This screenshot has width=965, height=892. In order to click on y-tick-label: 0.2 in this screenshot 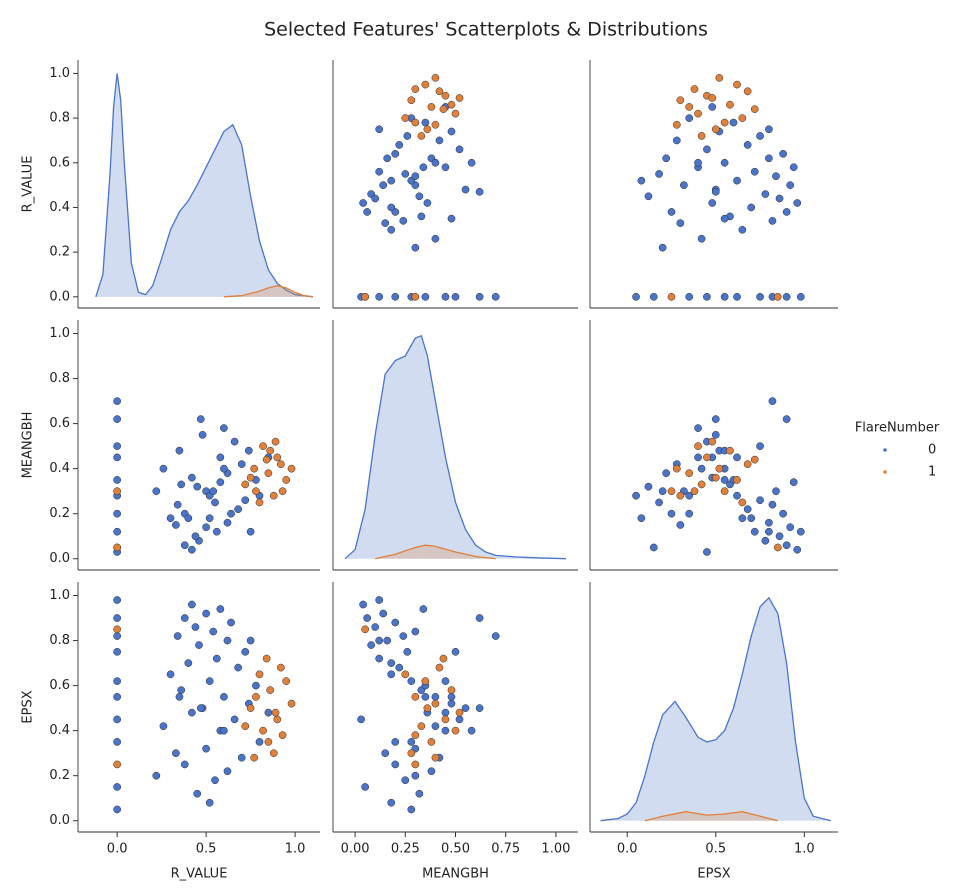, I will do `click(59, 252)`.